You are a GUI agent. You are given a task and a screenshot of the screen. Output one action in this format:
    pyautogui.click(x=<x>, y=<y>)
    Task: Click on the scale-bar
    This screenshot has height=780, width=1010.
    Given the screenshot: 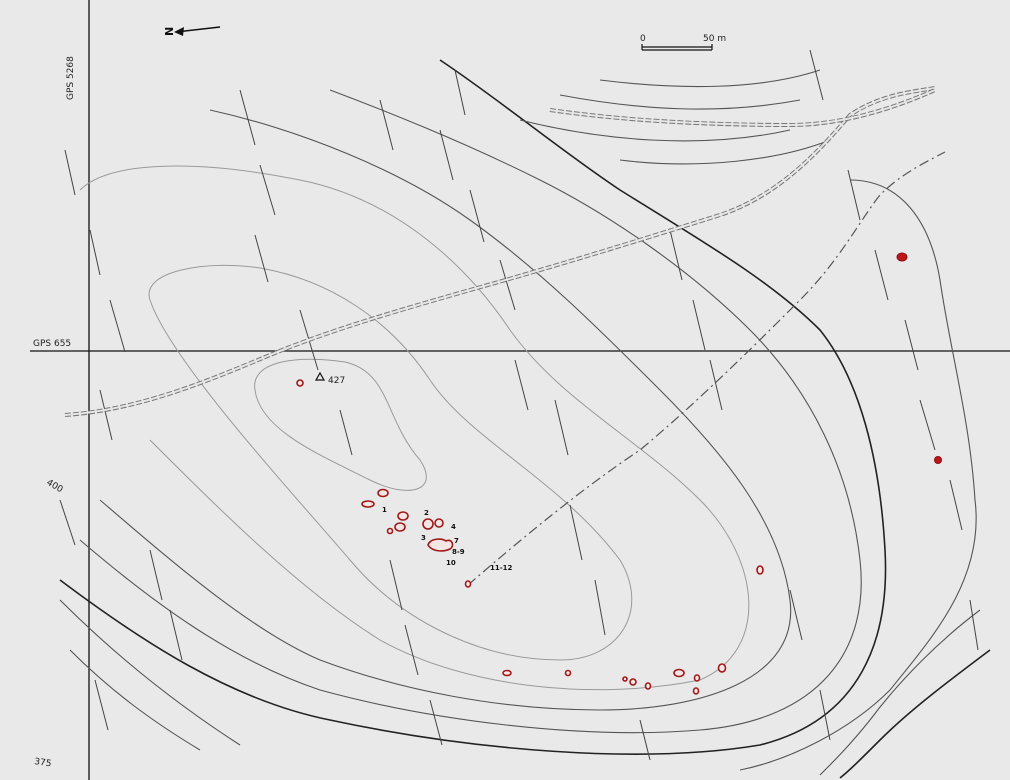 What is the action you would take?
    pyautogui.click(x=677, y=47)
    